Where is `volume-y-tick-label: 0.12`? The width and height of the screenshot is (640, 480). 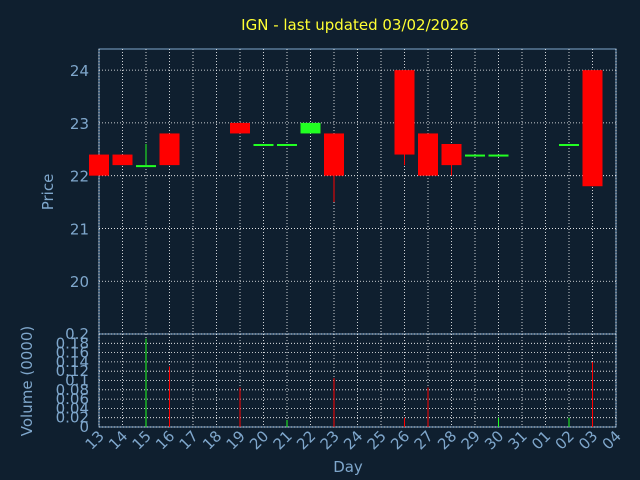
volume-y-tick-label: 0.12 is located at coordinates (72, 371).